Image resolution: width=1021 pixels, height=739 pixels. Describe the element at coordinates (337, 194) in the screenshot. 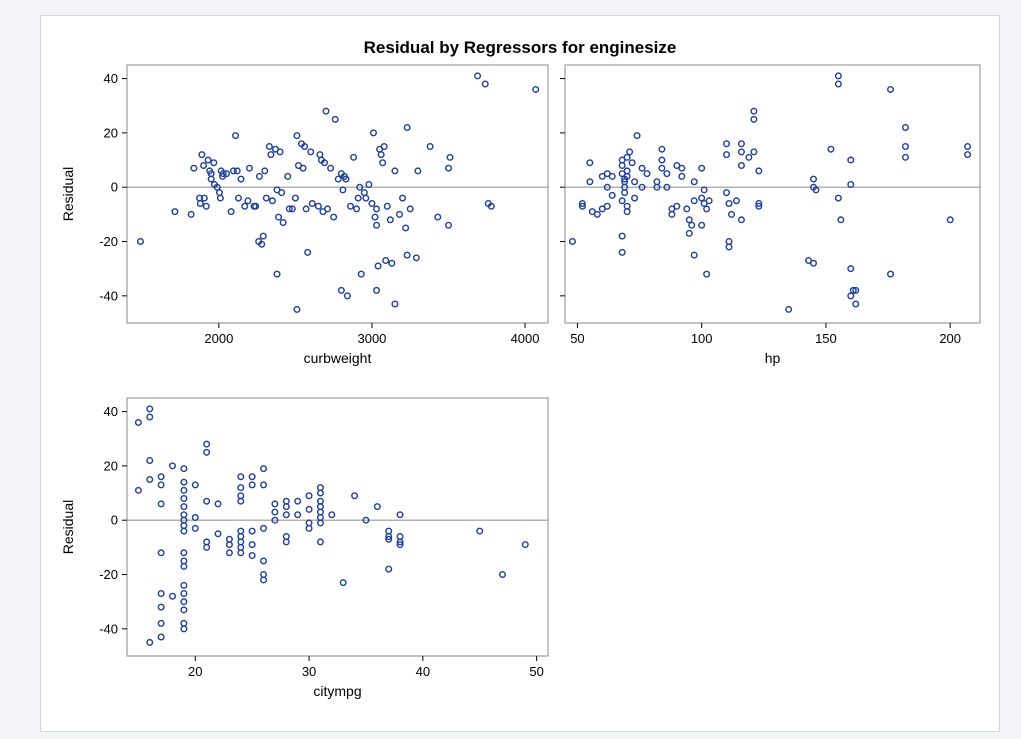

I see `plot-area` at that location.